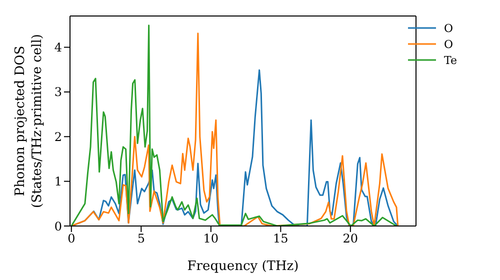 Image resolution: width=500 pixels, height=280 pixels. I want to click on x-tick-label: 0, so click(72, 239).